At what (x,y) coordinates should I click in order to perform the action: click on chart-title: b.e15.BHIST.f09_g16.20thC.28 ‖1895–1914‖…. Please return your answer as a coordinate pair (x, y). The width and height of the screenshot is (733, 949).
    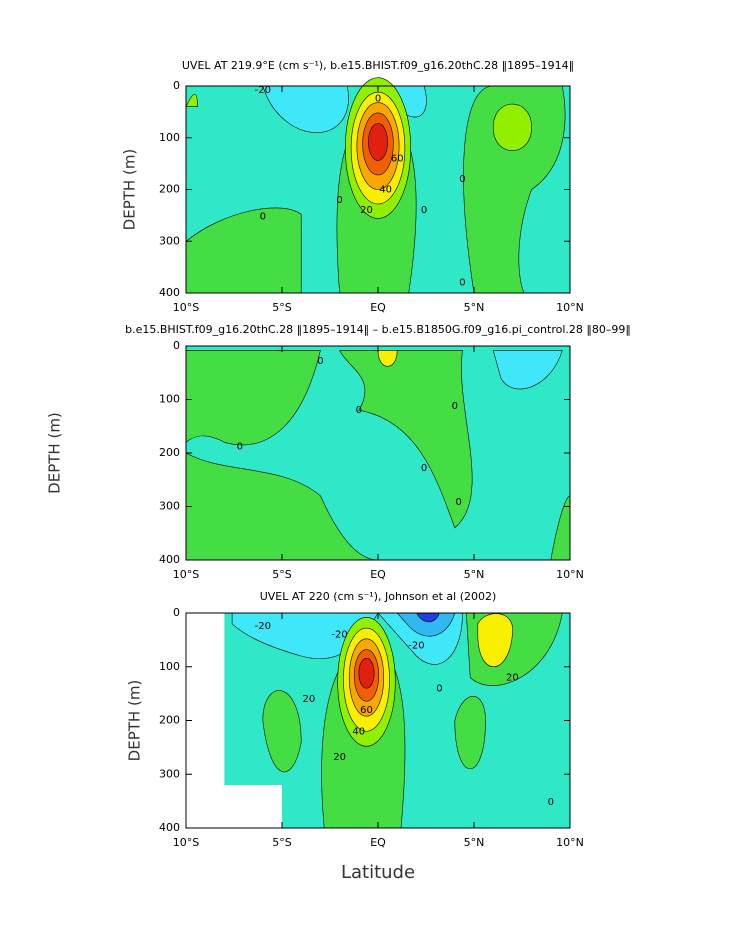
    Looking at the image, I should click on (378, 329).